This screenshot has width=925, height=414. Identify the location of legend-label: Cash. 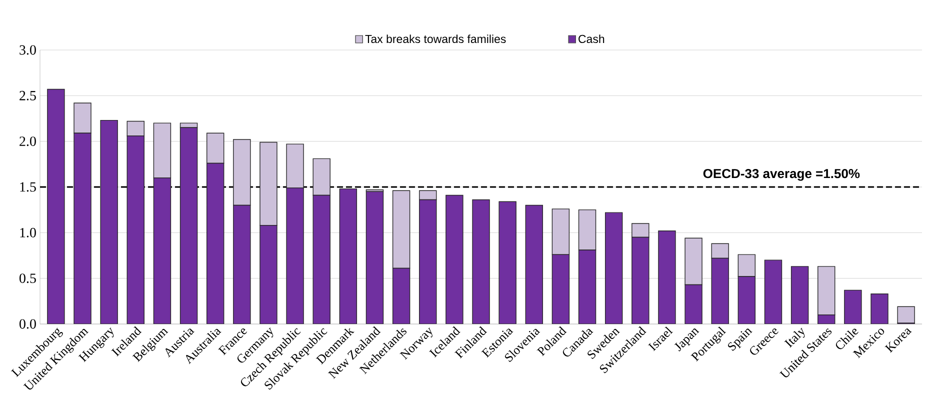
(591, 39).